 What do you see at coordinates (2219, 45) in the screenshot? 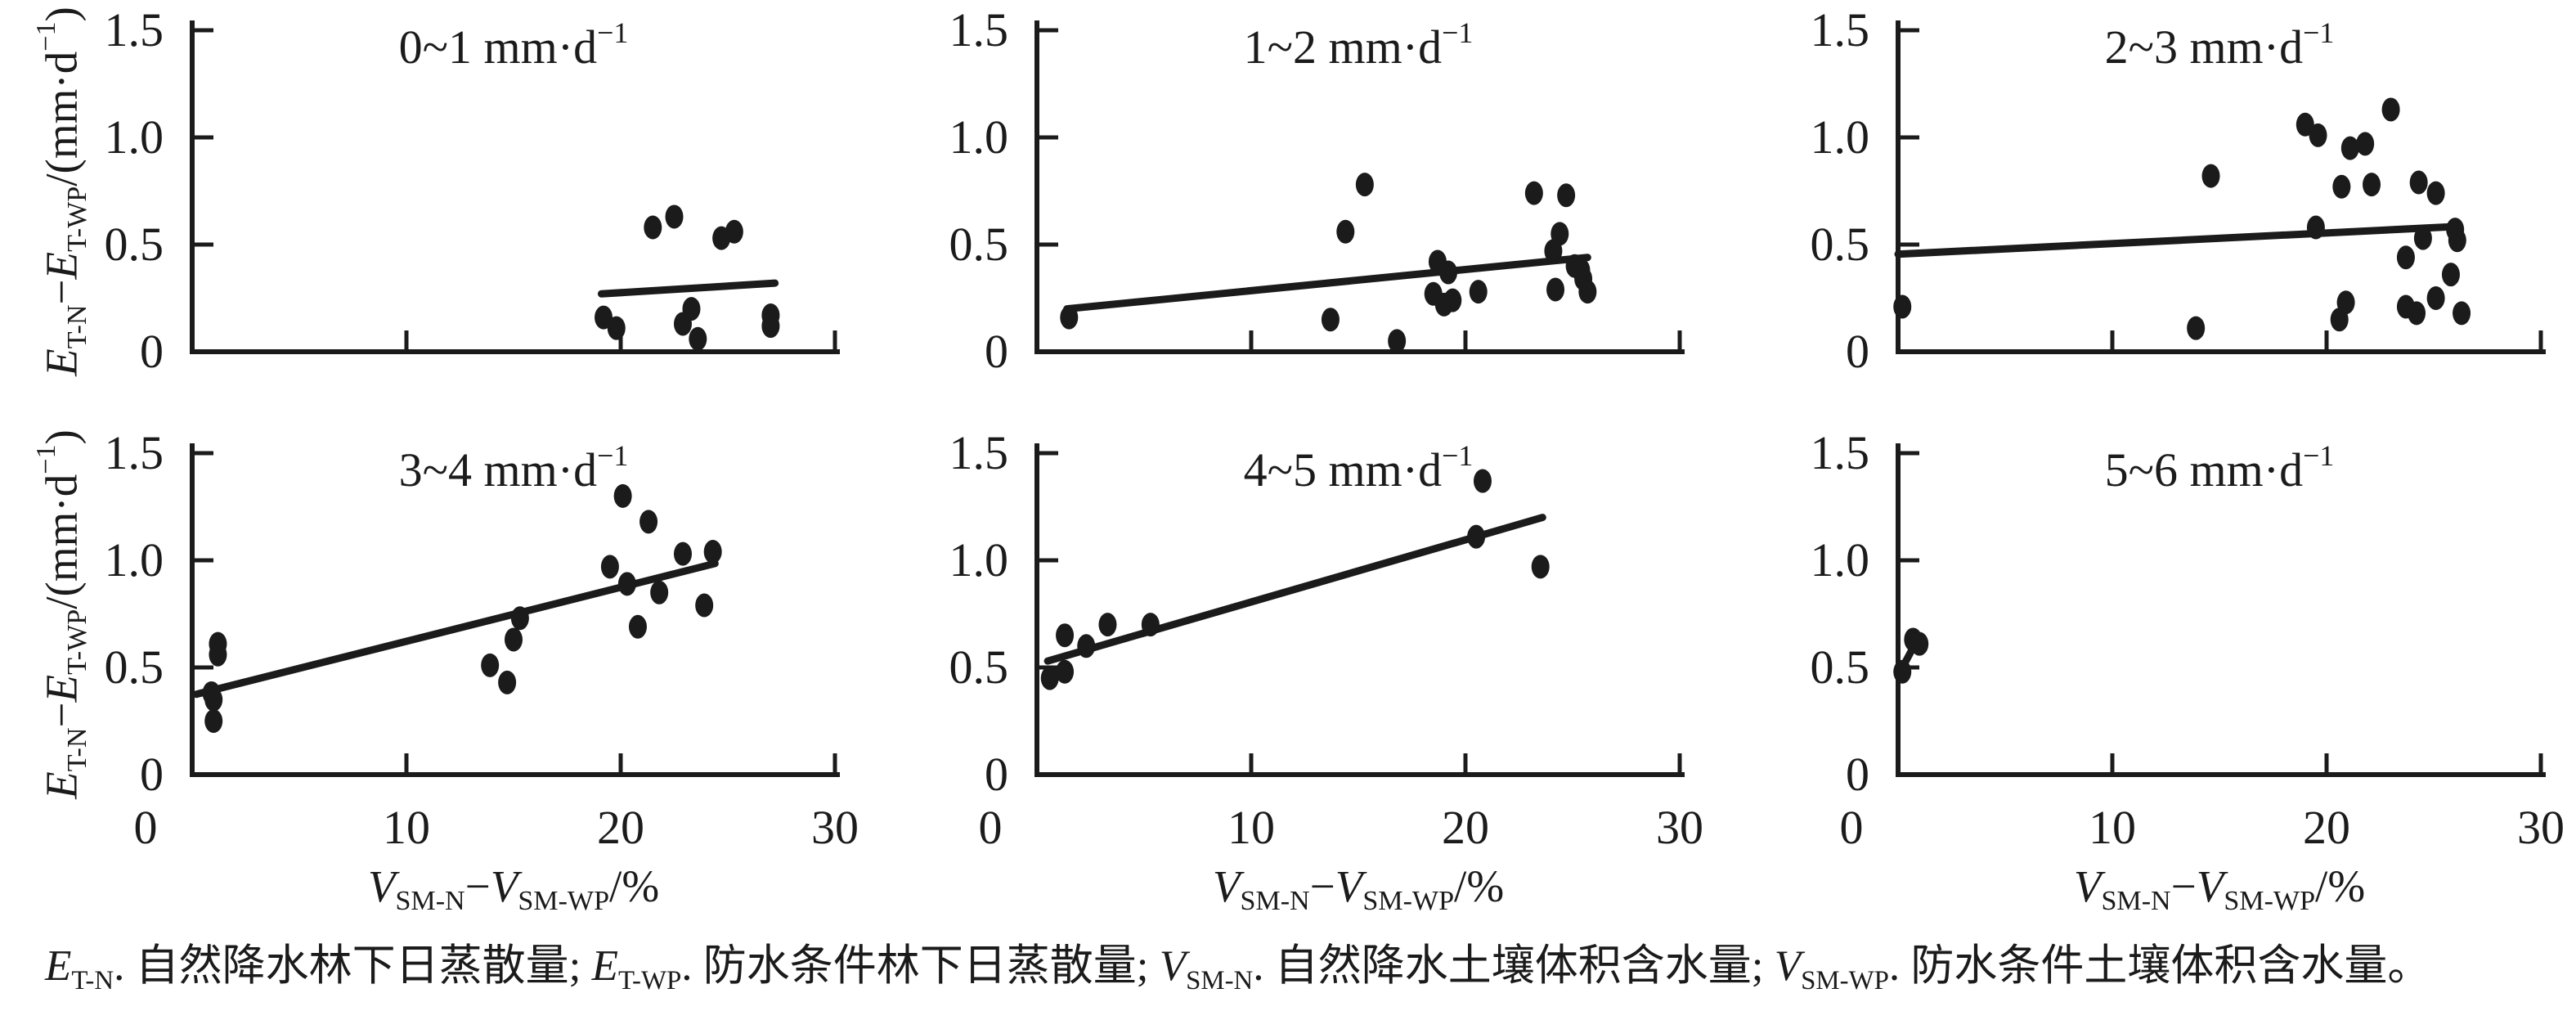
I see `panel-2-title: 2~3 mm·d−1` at bounding box center [2219, 45].